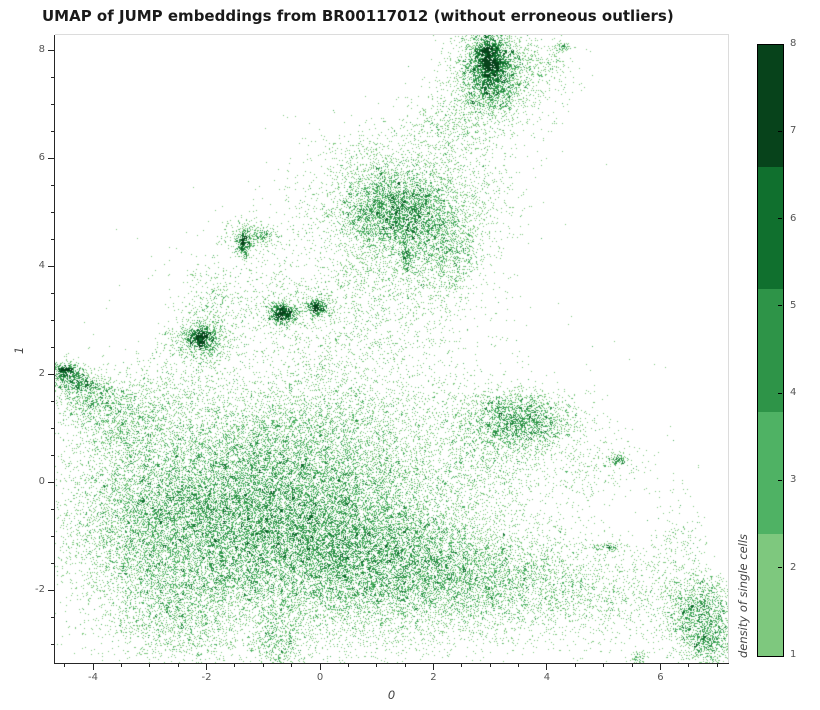 The width and height of the screenshot is (820, 710). I want to click on y-axis-tick-label: -2, so click(40, 590).